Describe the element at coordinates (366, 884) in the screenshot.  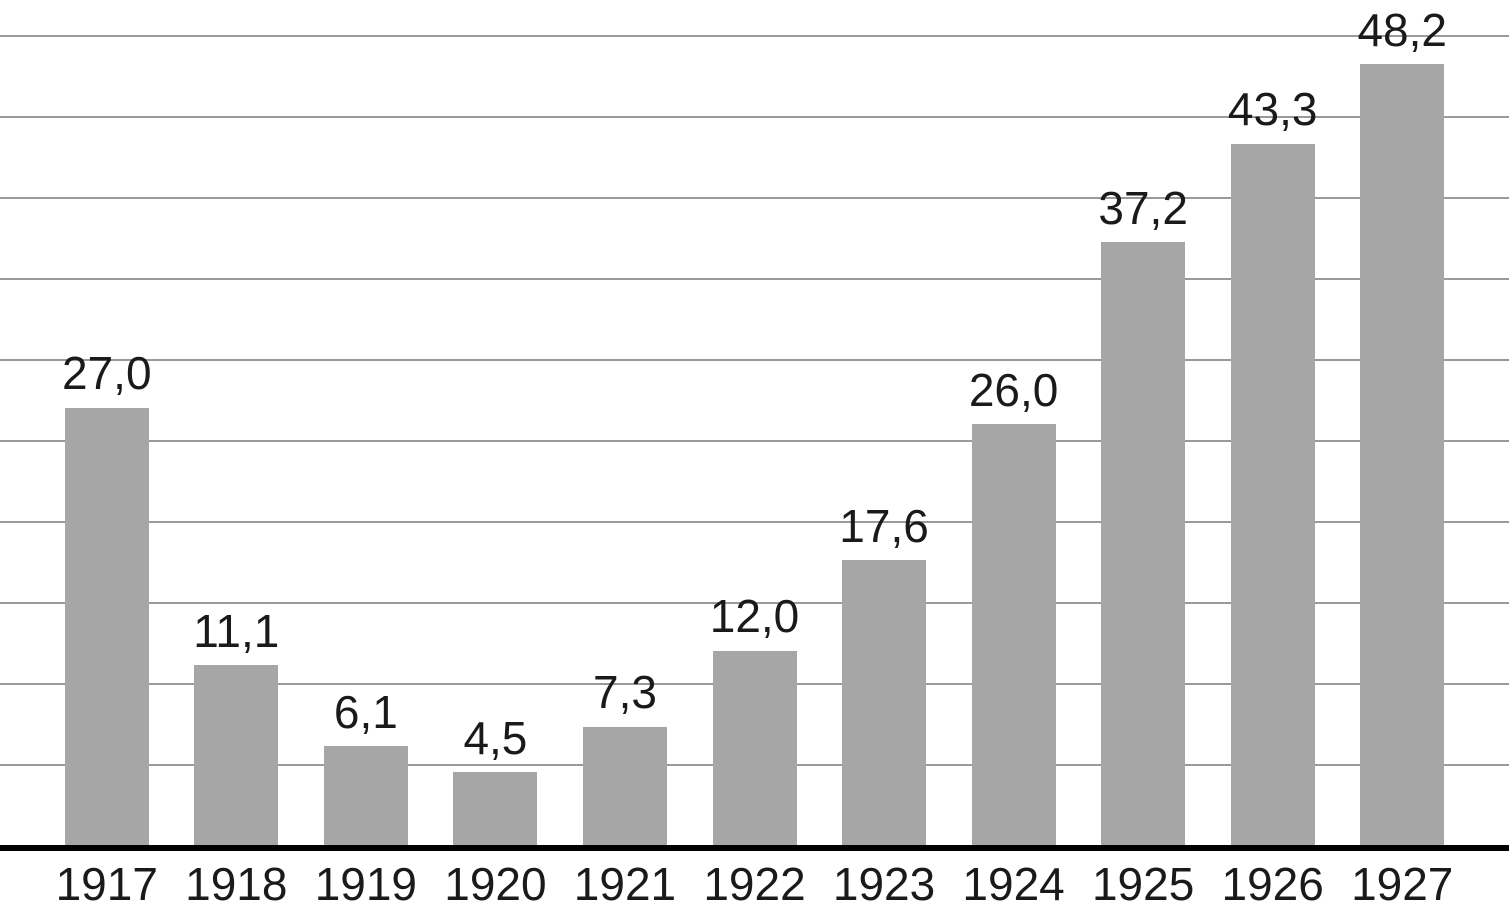
I see `x-axis-tick-label: 1919` at that location.